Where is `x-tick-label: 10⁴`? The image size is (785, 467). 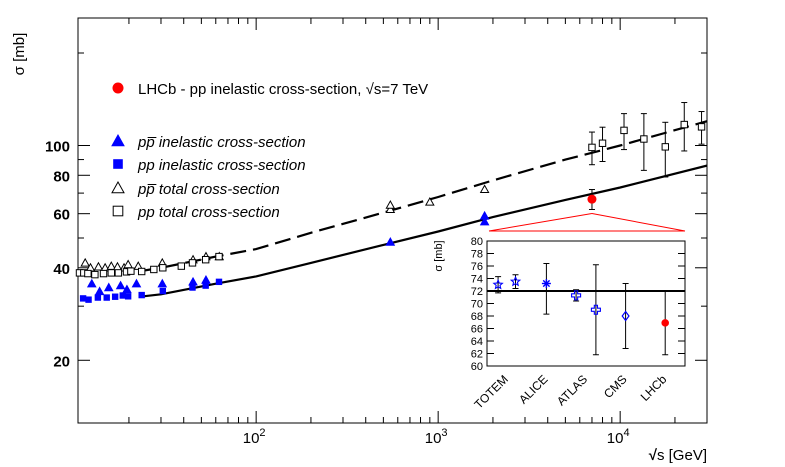 x-tick-label: 10⁴ is located at coordinates (618, 437).